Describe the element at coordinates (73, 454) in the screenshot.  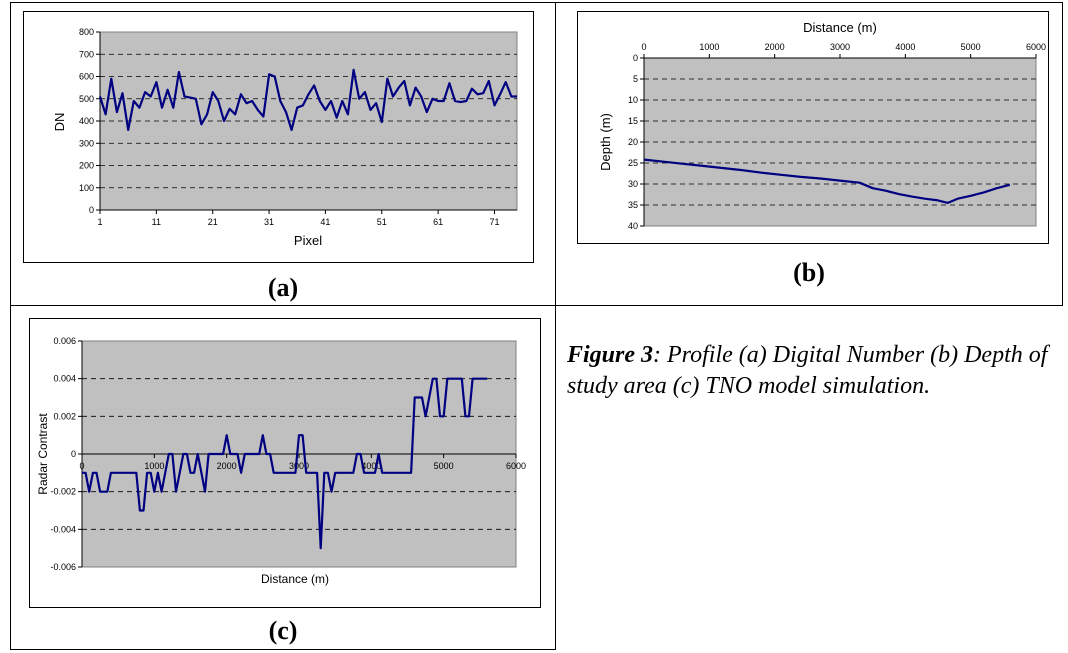
I see `chart-c-y-tick-label: 0` at that location.